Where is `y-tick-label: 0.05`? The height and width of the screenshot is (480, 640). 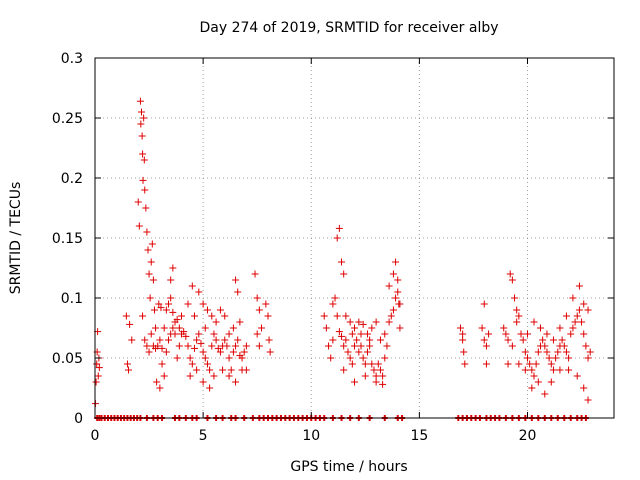
y-tick-label: 0.05 is located at coordinates (67, 359).